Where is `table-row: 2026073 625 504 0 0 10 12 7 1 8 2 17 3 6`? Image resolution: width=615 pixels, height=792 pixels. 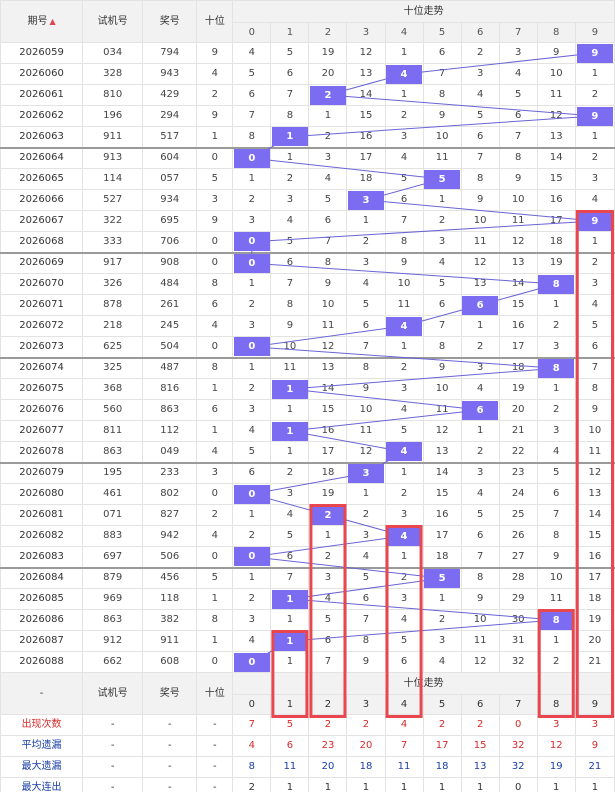
table-row: 2026073 625 504 0 0 10 12 7 1 8 2 17 3 6 is located at coordinates (307, 347).